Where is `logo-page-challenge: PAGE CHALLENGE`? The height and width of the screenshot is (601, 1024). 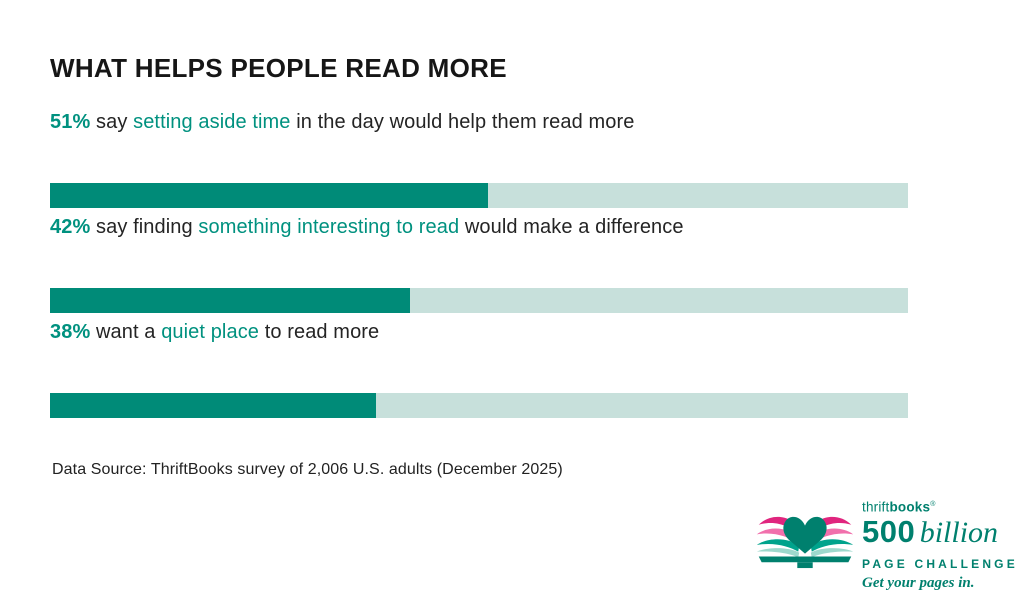 logo-page-challenge: PAGE CHALLENGE is located at coordinates (940, 563).